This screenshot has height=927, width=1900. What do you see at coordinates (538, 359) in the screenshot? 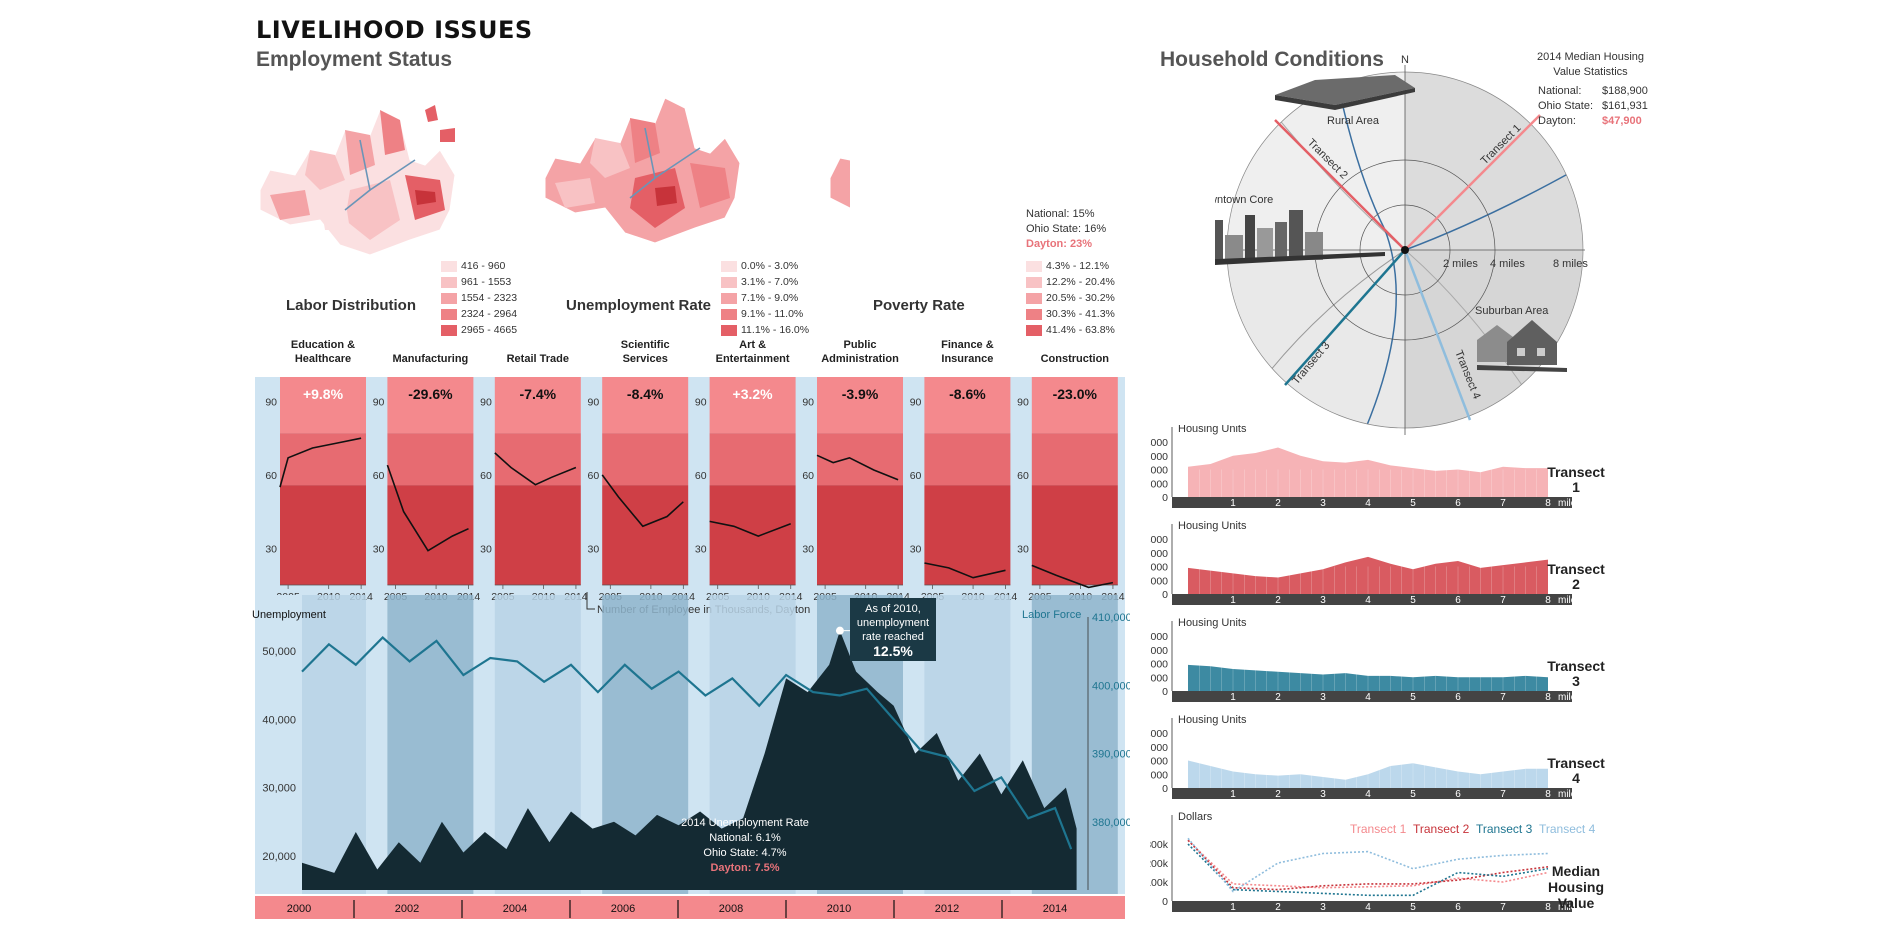
I see `industry-label: Retail Trade` at bounding box center [538, 359].